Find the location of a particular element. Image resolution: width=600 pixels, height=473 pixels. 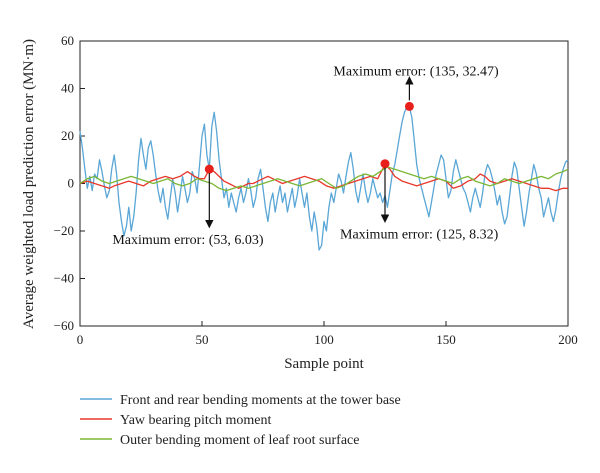

y-tick-label: 60 is located at coordinates (67, 40).